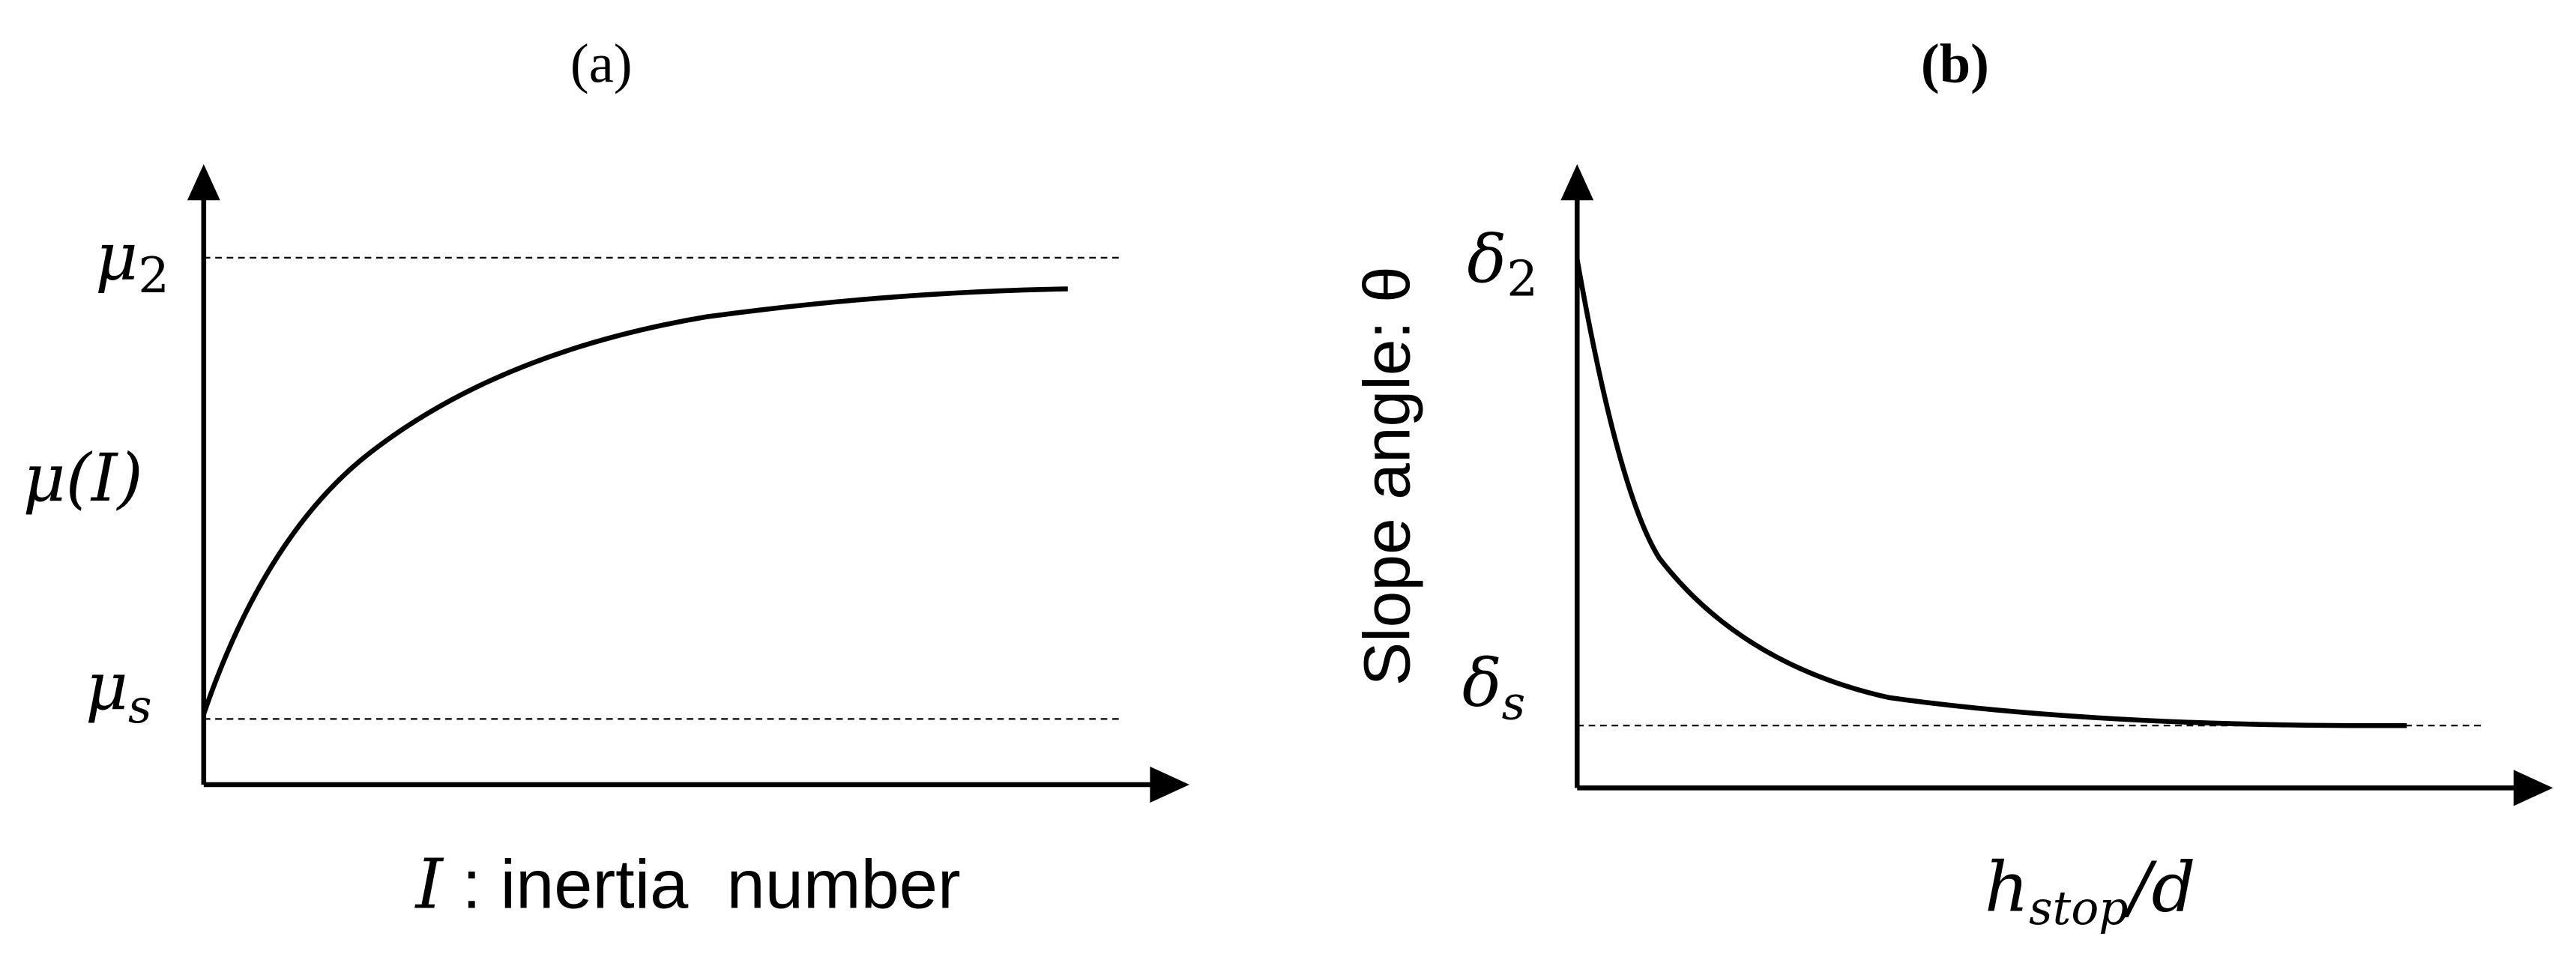 The width and height of the screenshot is (2576, 957). Describe the element at coordinates (601, 64) in the screenshot. I see `panel-label: (a)` at that location.